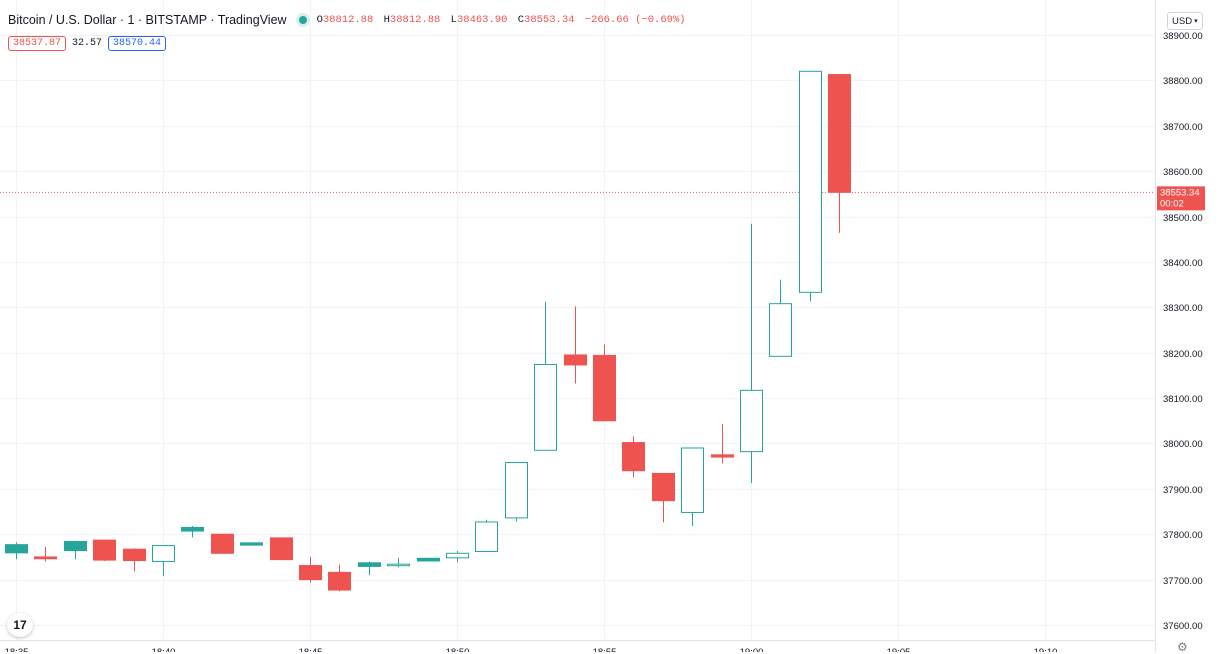 The height and width of the screenshot is (654, 1220). What do you see at coordinates (1180, 192) in the screenshot?
I see `current-price-label: 38553.34` at bounding box center [1180, 192].